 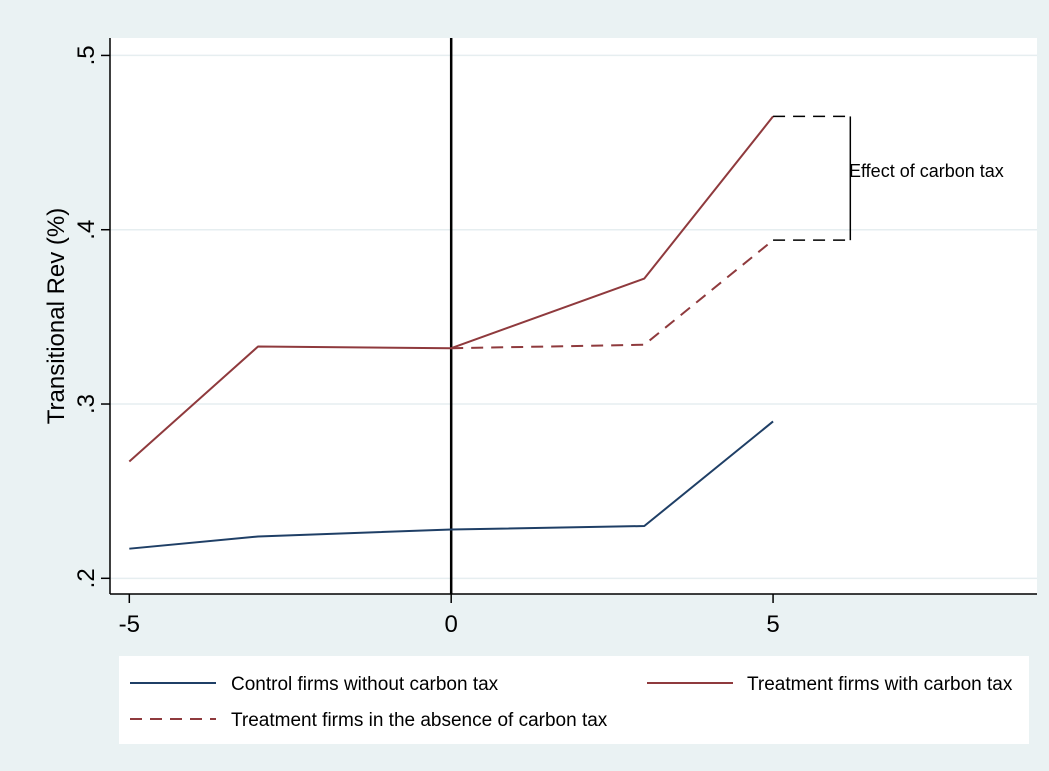 I want to click on effect-annotation: Effect of carbon tax, so click(x=888, y=178).